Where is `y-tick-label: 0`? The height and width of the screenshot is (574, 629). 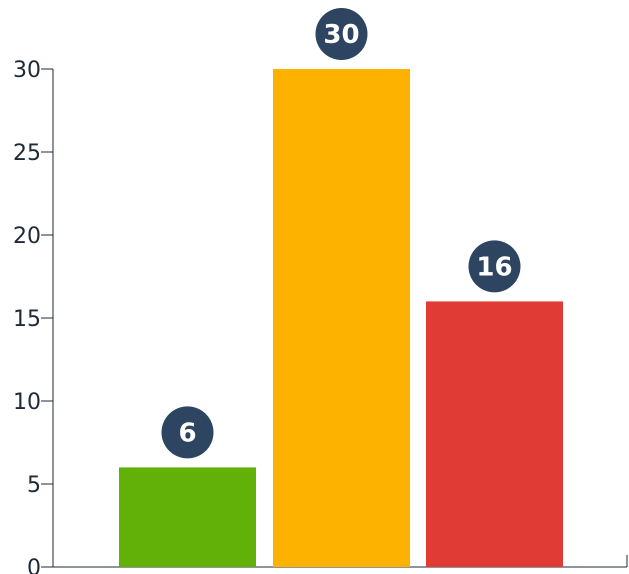 y-tick-label: 0 is located at coordinates (34, 565).